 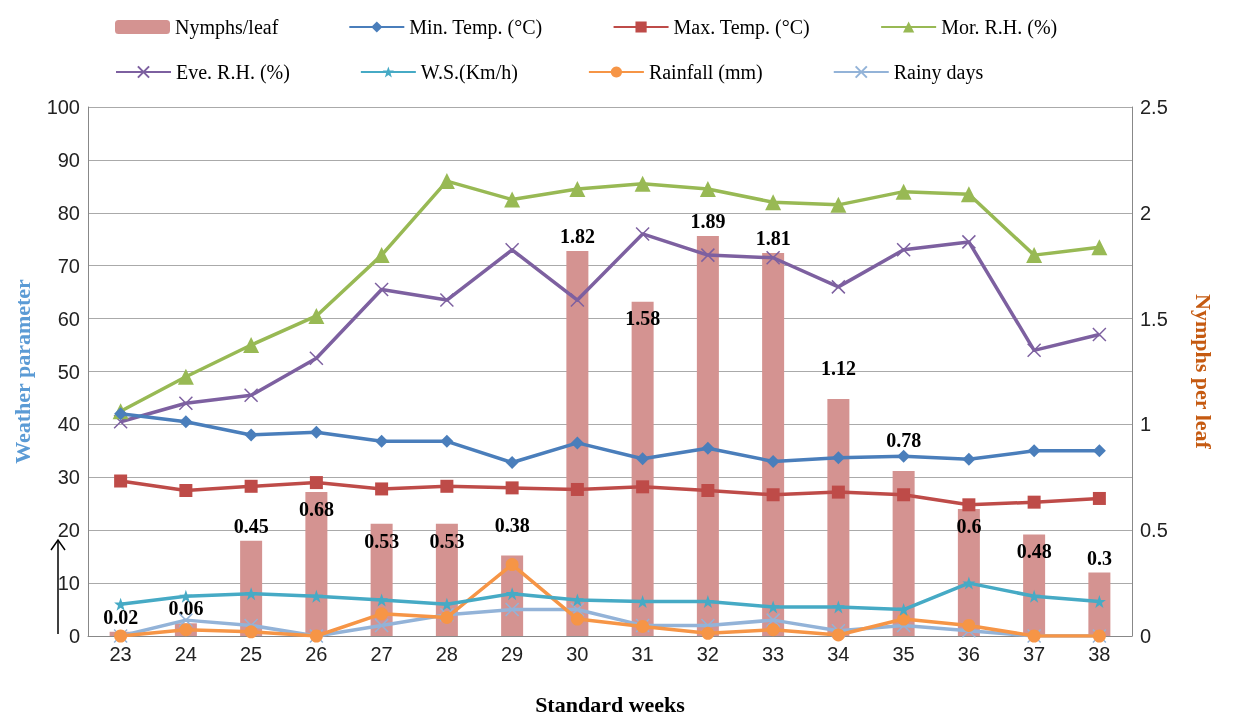 I want to click on data-label: 1.82, so click(x=577, y=235).